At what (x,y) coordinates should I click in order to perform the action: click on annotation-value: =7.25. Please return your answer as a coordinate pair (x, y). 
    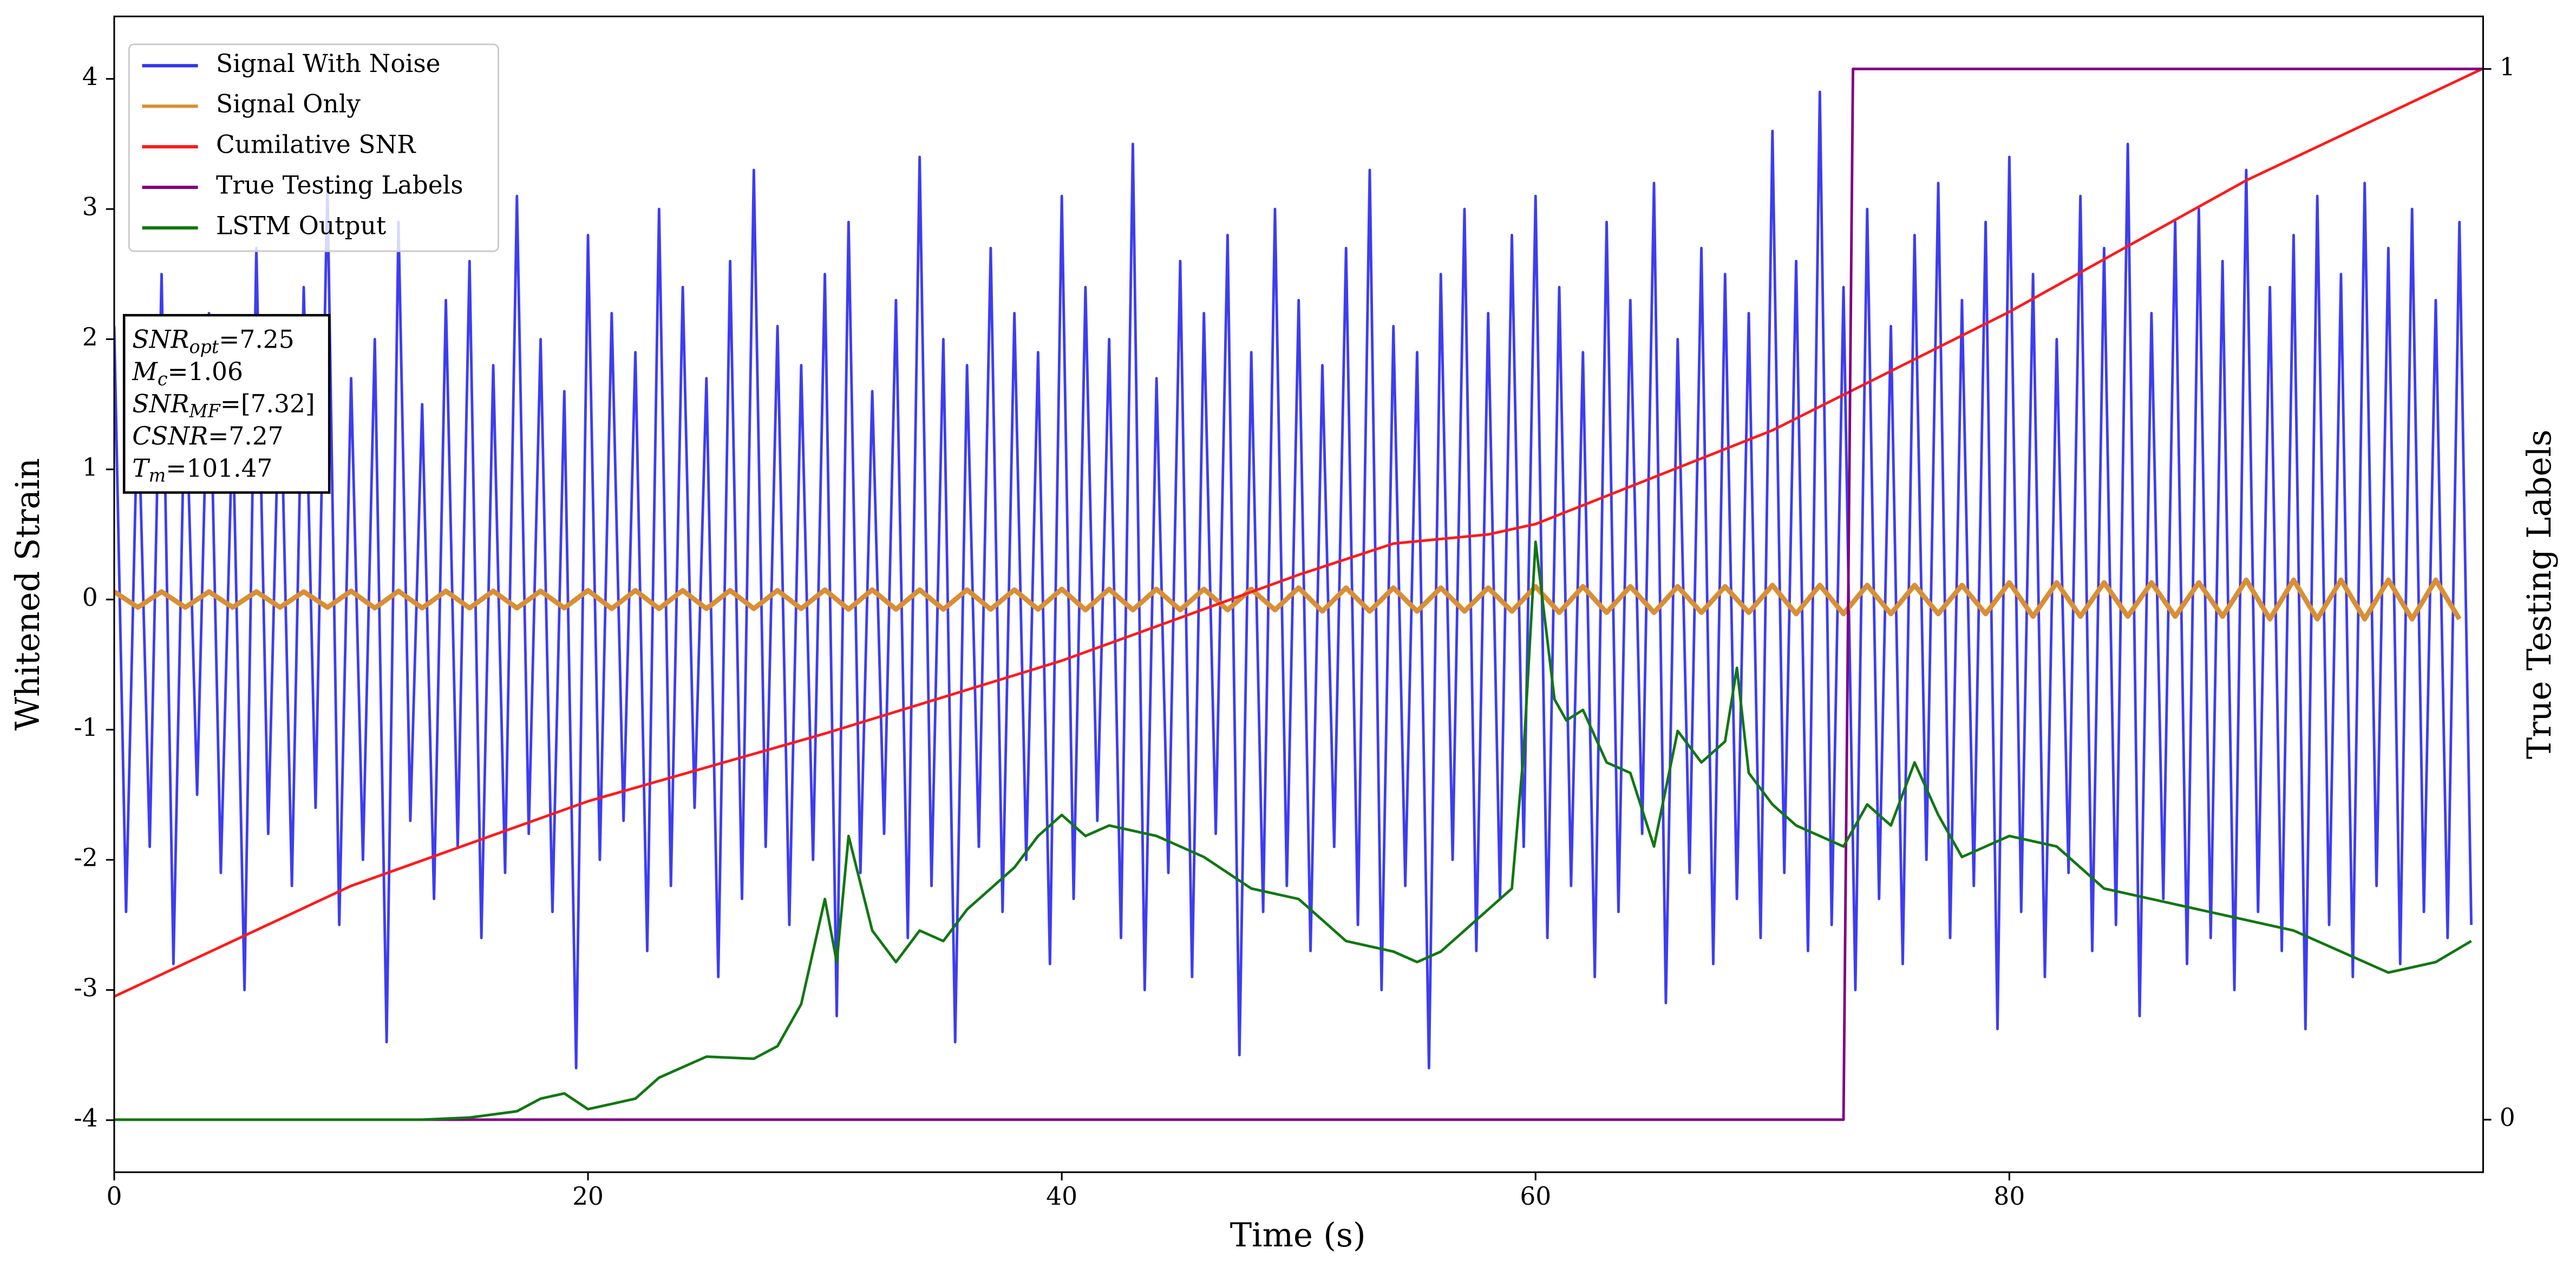
    Looking at the image, I should click on (256, 339).